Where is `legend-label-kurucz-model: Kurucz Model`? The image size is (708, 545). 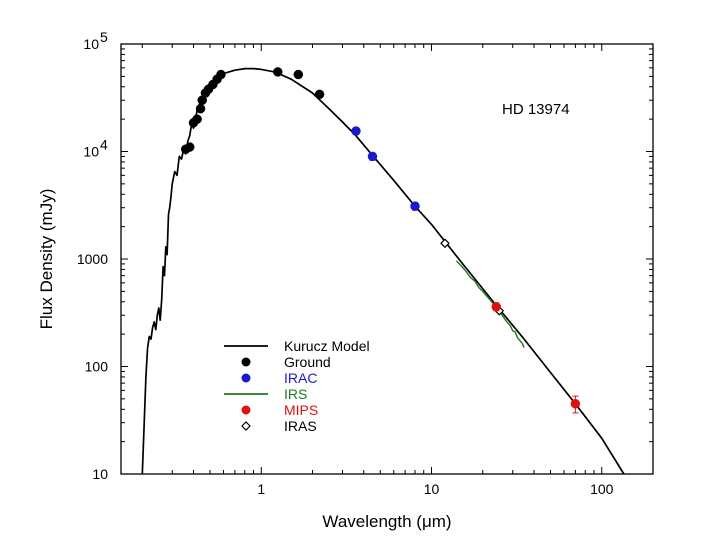
legend-label-kurucz-model: Kurucz Model is located at coordinates (327, 346).